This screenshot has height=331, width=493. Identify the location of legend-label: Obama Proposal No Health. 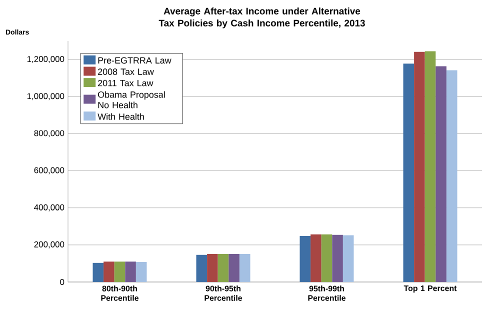
(131, 99).